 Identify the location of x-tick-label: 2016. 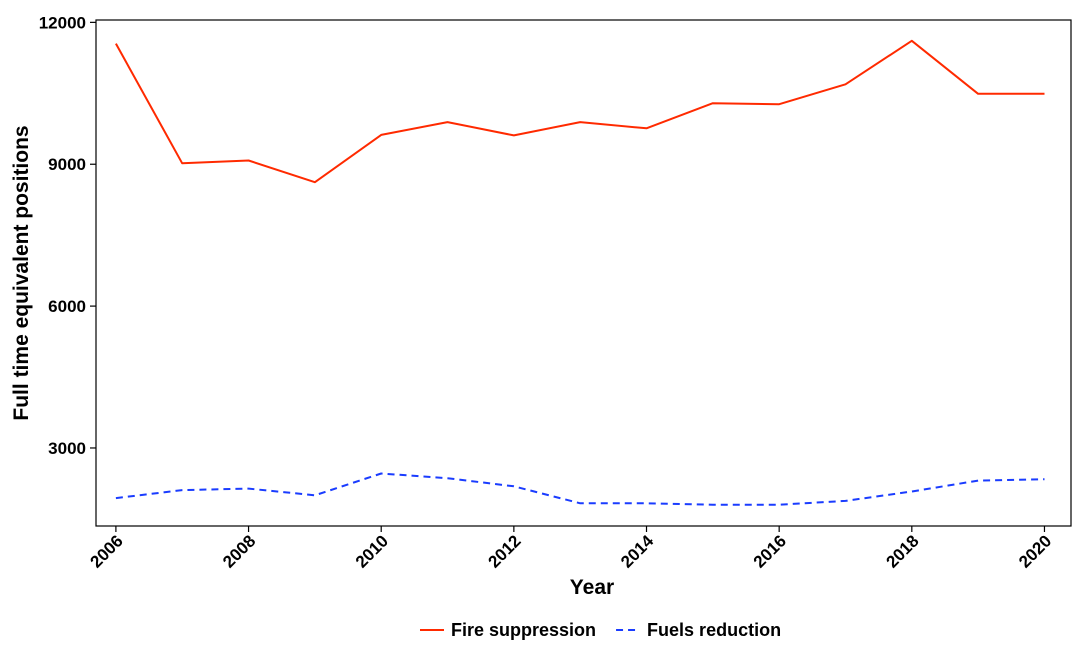
(770, 551).